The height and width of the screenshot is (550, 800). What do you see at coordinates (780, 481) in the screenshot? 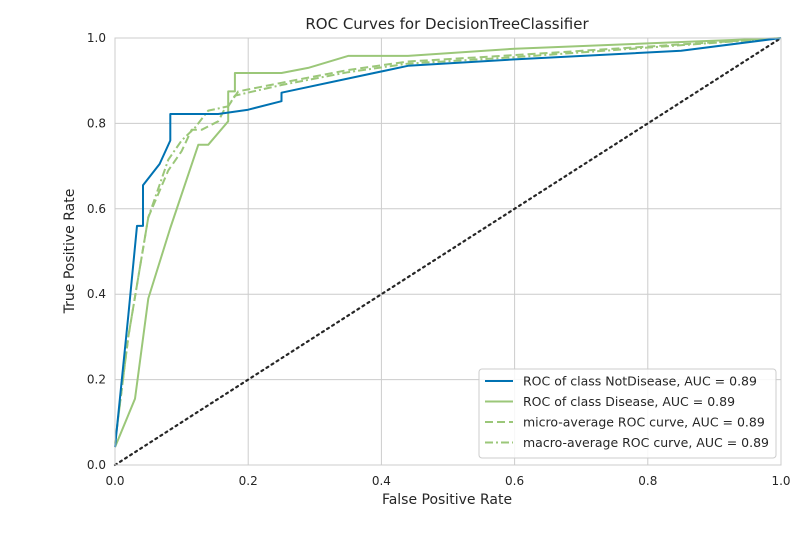
I see `x-tick-label: 1.0` at bounding box center [780, 481].